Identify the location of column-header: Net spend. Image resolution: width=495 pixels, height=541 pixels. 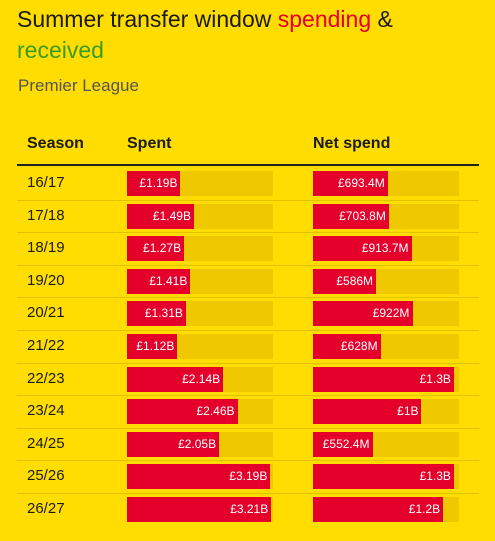
(352, 143).